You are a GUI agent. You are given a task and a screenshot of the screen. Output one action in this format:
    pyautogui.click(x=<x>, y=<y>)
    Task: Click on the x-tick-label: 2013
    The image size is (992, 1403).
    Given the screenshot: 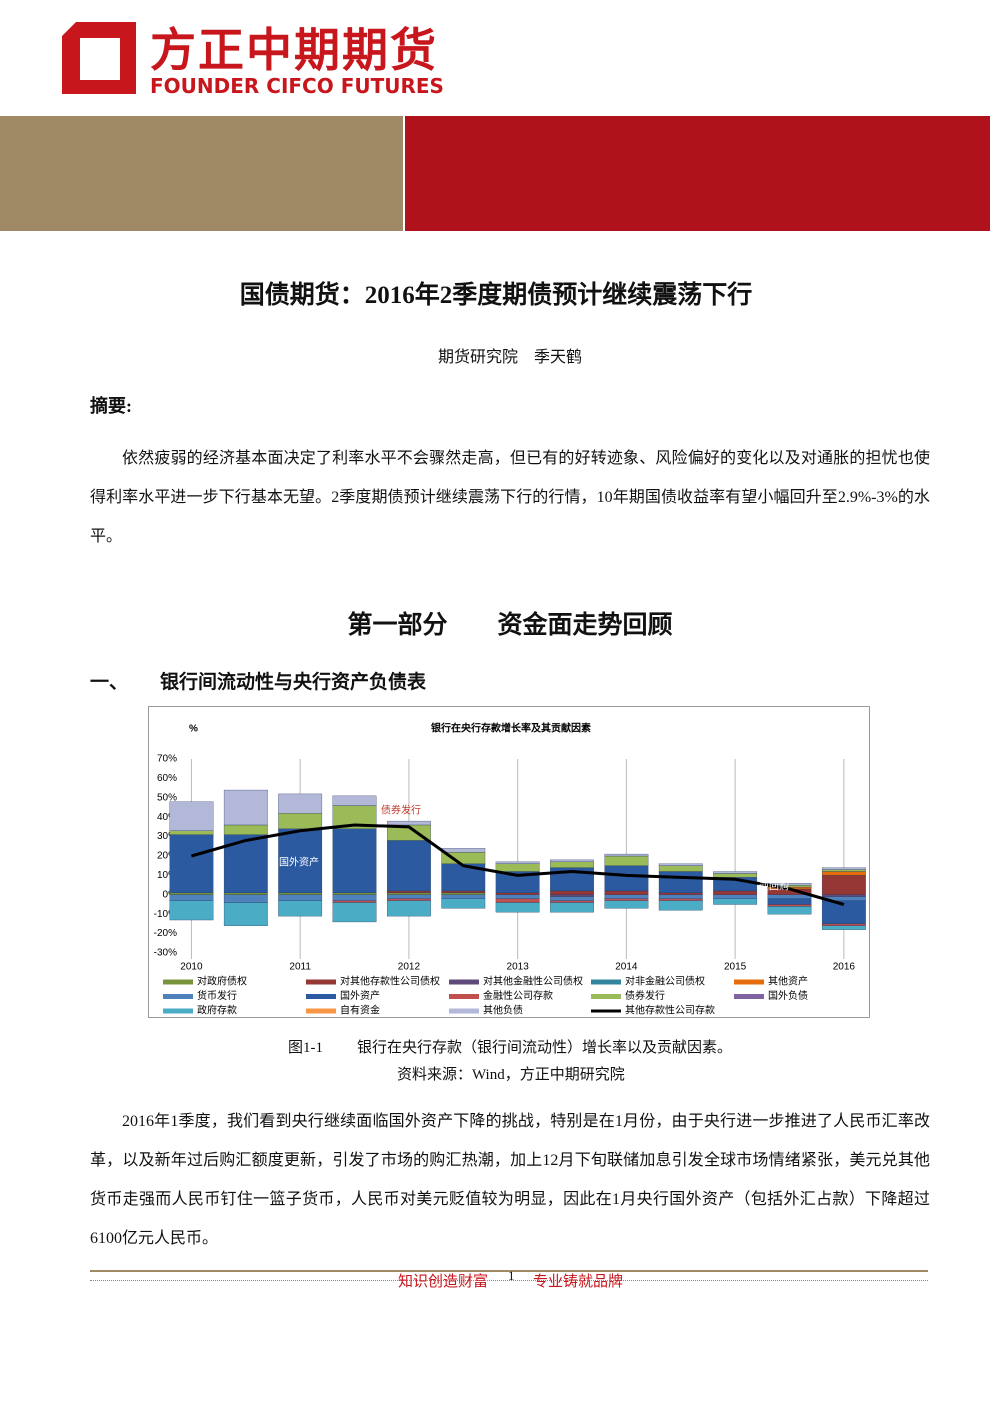 What is the action you would take?
    pyautogui.click(x=518, y=967)
    